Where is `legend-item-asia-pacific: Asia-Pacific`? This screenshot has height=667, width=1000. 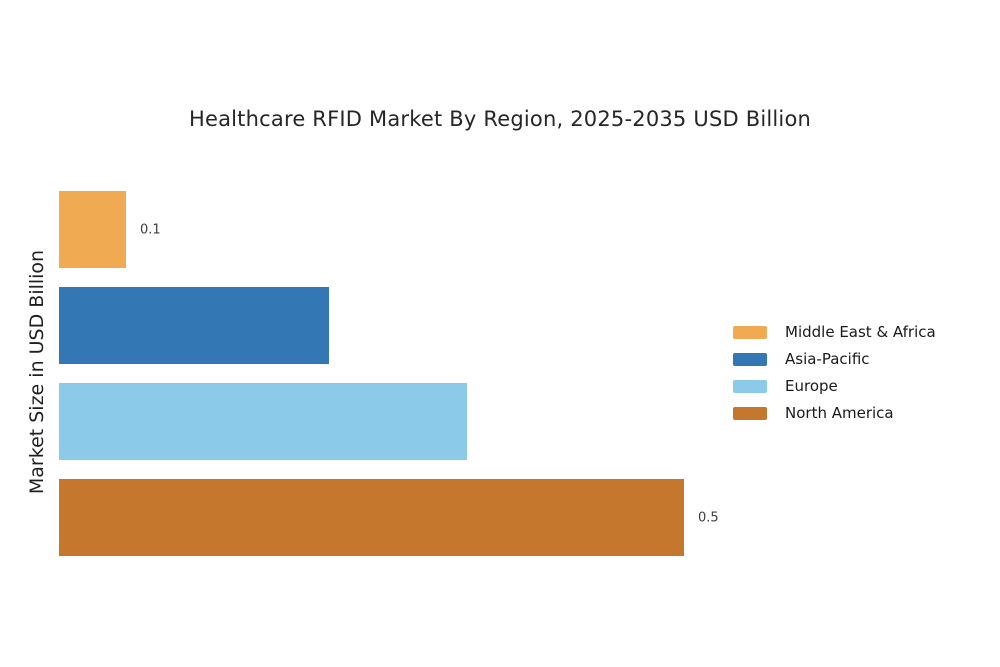 legend-item-asia-pacific: Asia-Pacific is located at coordinates (834, 359).